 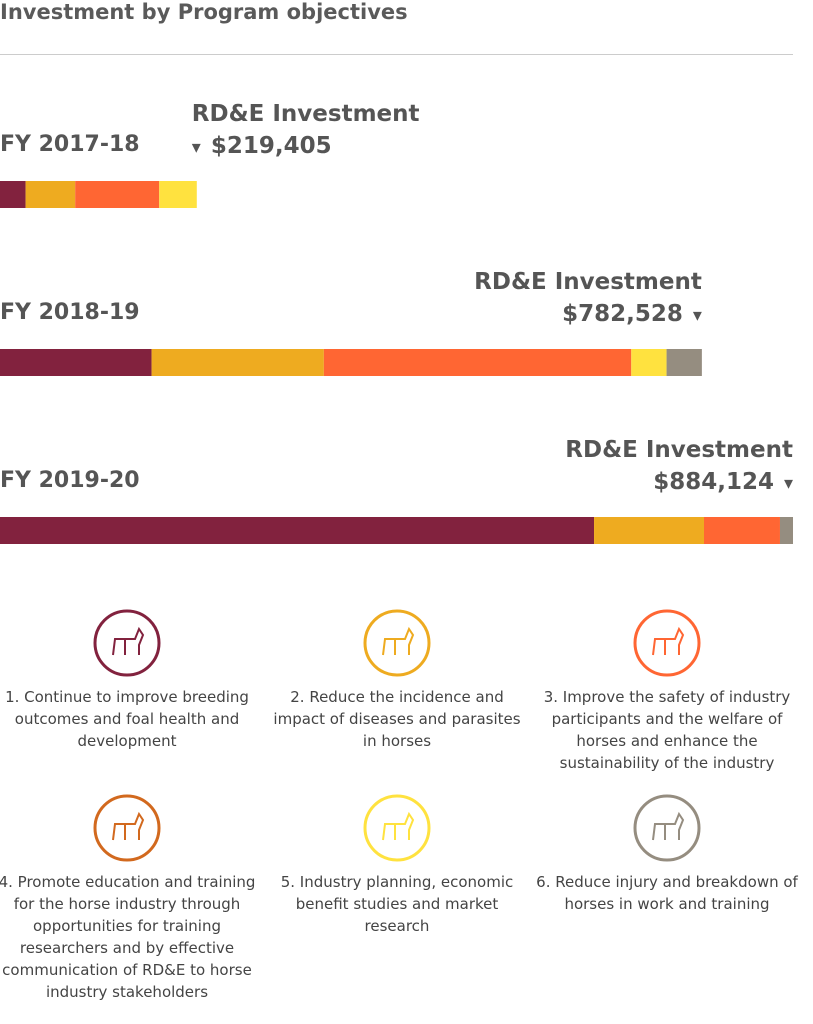 I want to click on investment-total: $782,528 ▾, so click(x=502, y=315).